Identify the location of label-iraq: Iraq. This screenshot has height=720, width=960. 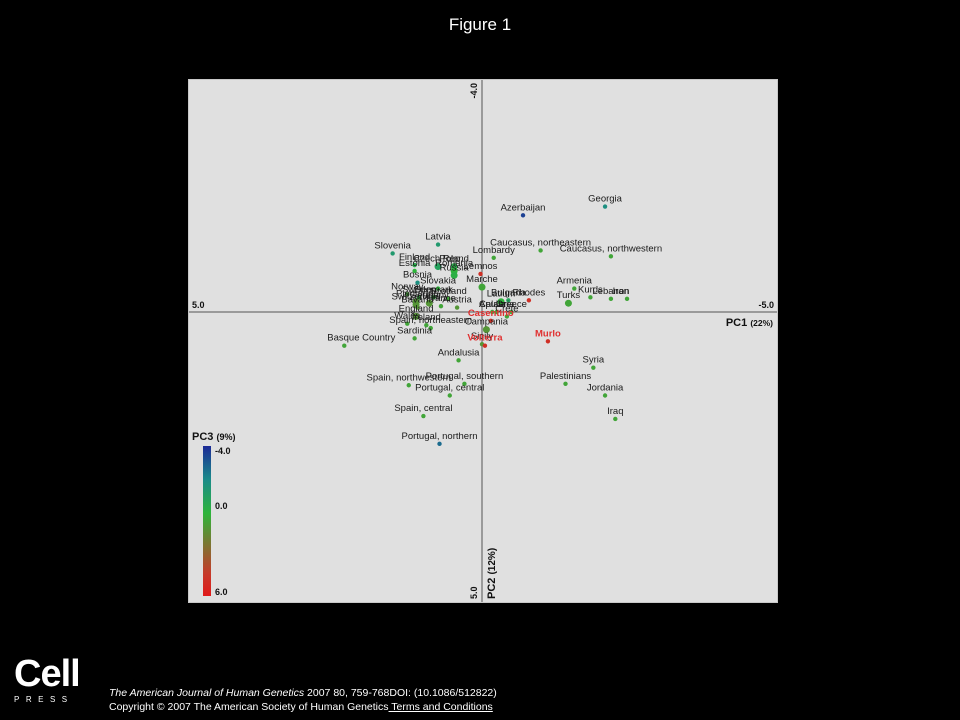
(615, 411).